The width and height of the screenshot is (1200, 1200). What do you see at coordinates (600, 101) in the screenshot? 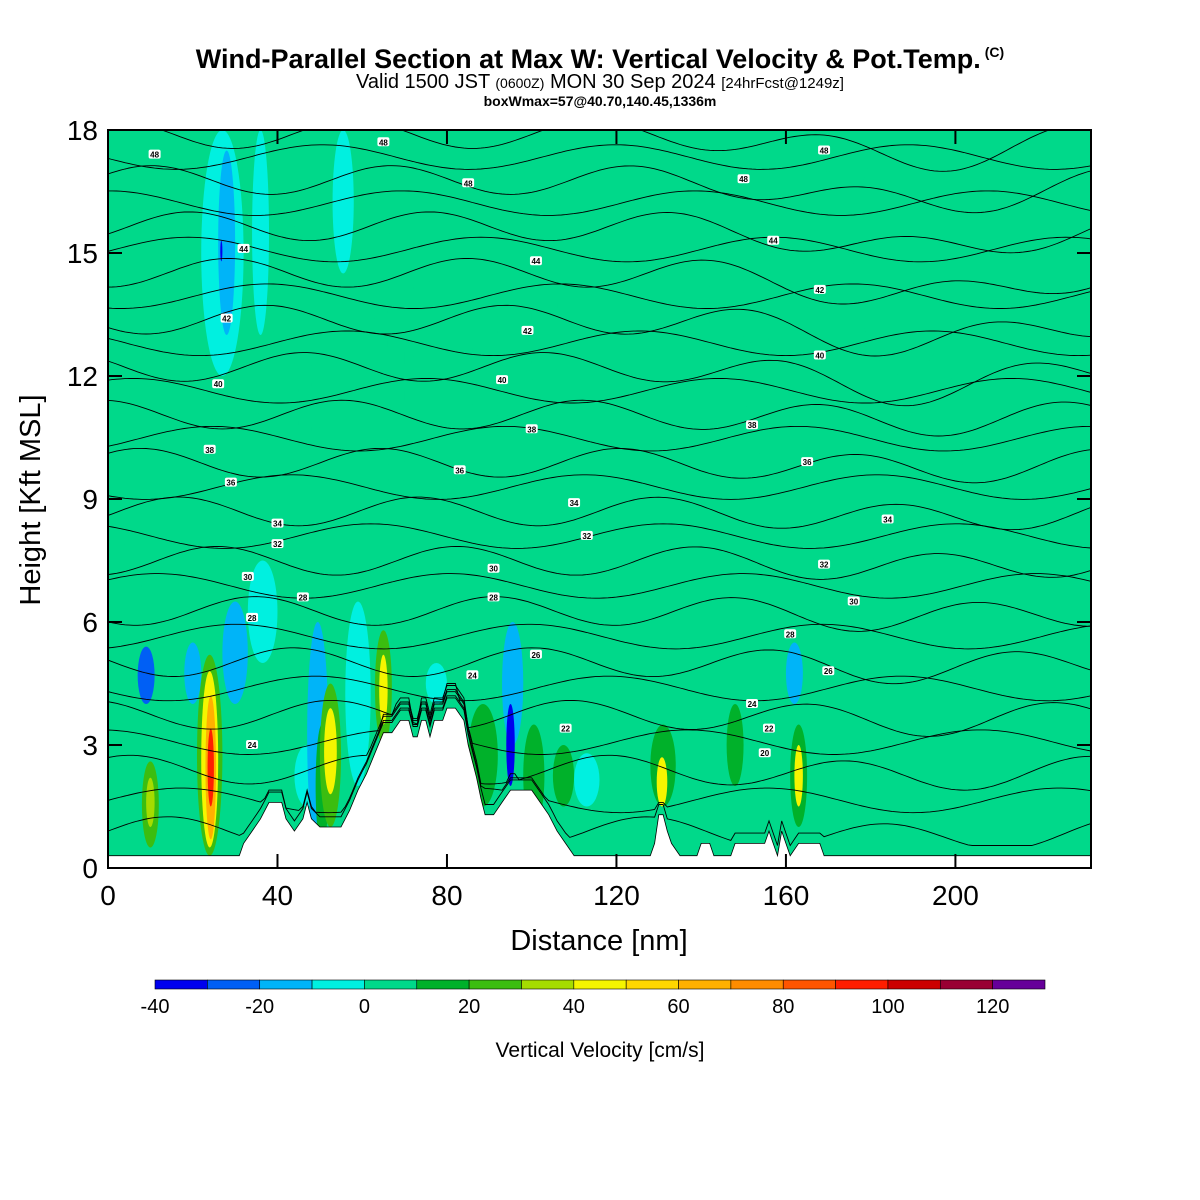
I see `box-wmax-info: boxWmax=57@40.70,140.45,1336m` at bounding box center [600, 101].